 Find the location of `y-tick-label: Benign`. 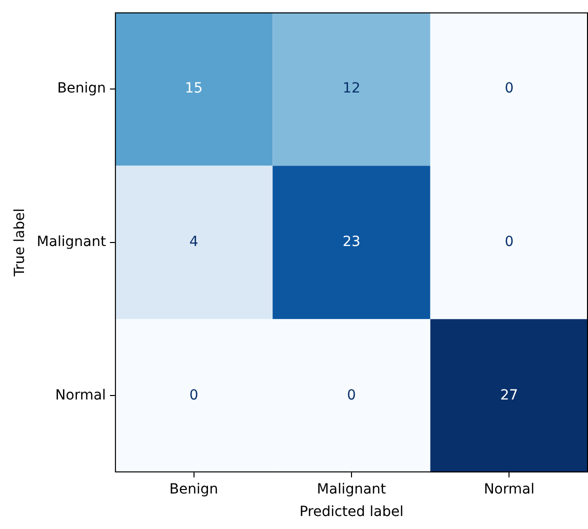

y-tick-label: Benign is located at coordinates (81, 88).